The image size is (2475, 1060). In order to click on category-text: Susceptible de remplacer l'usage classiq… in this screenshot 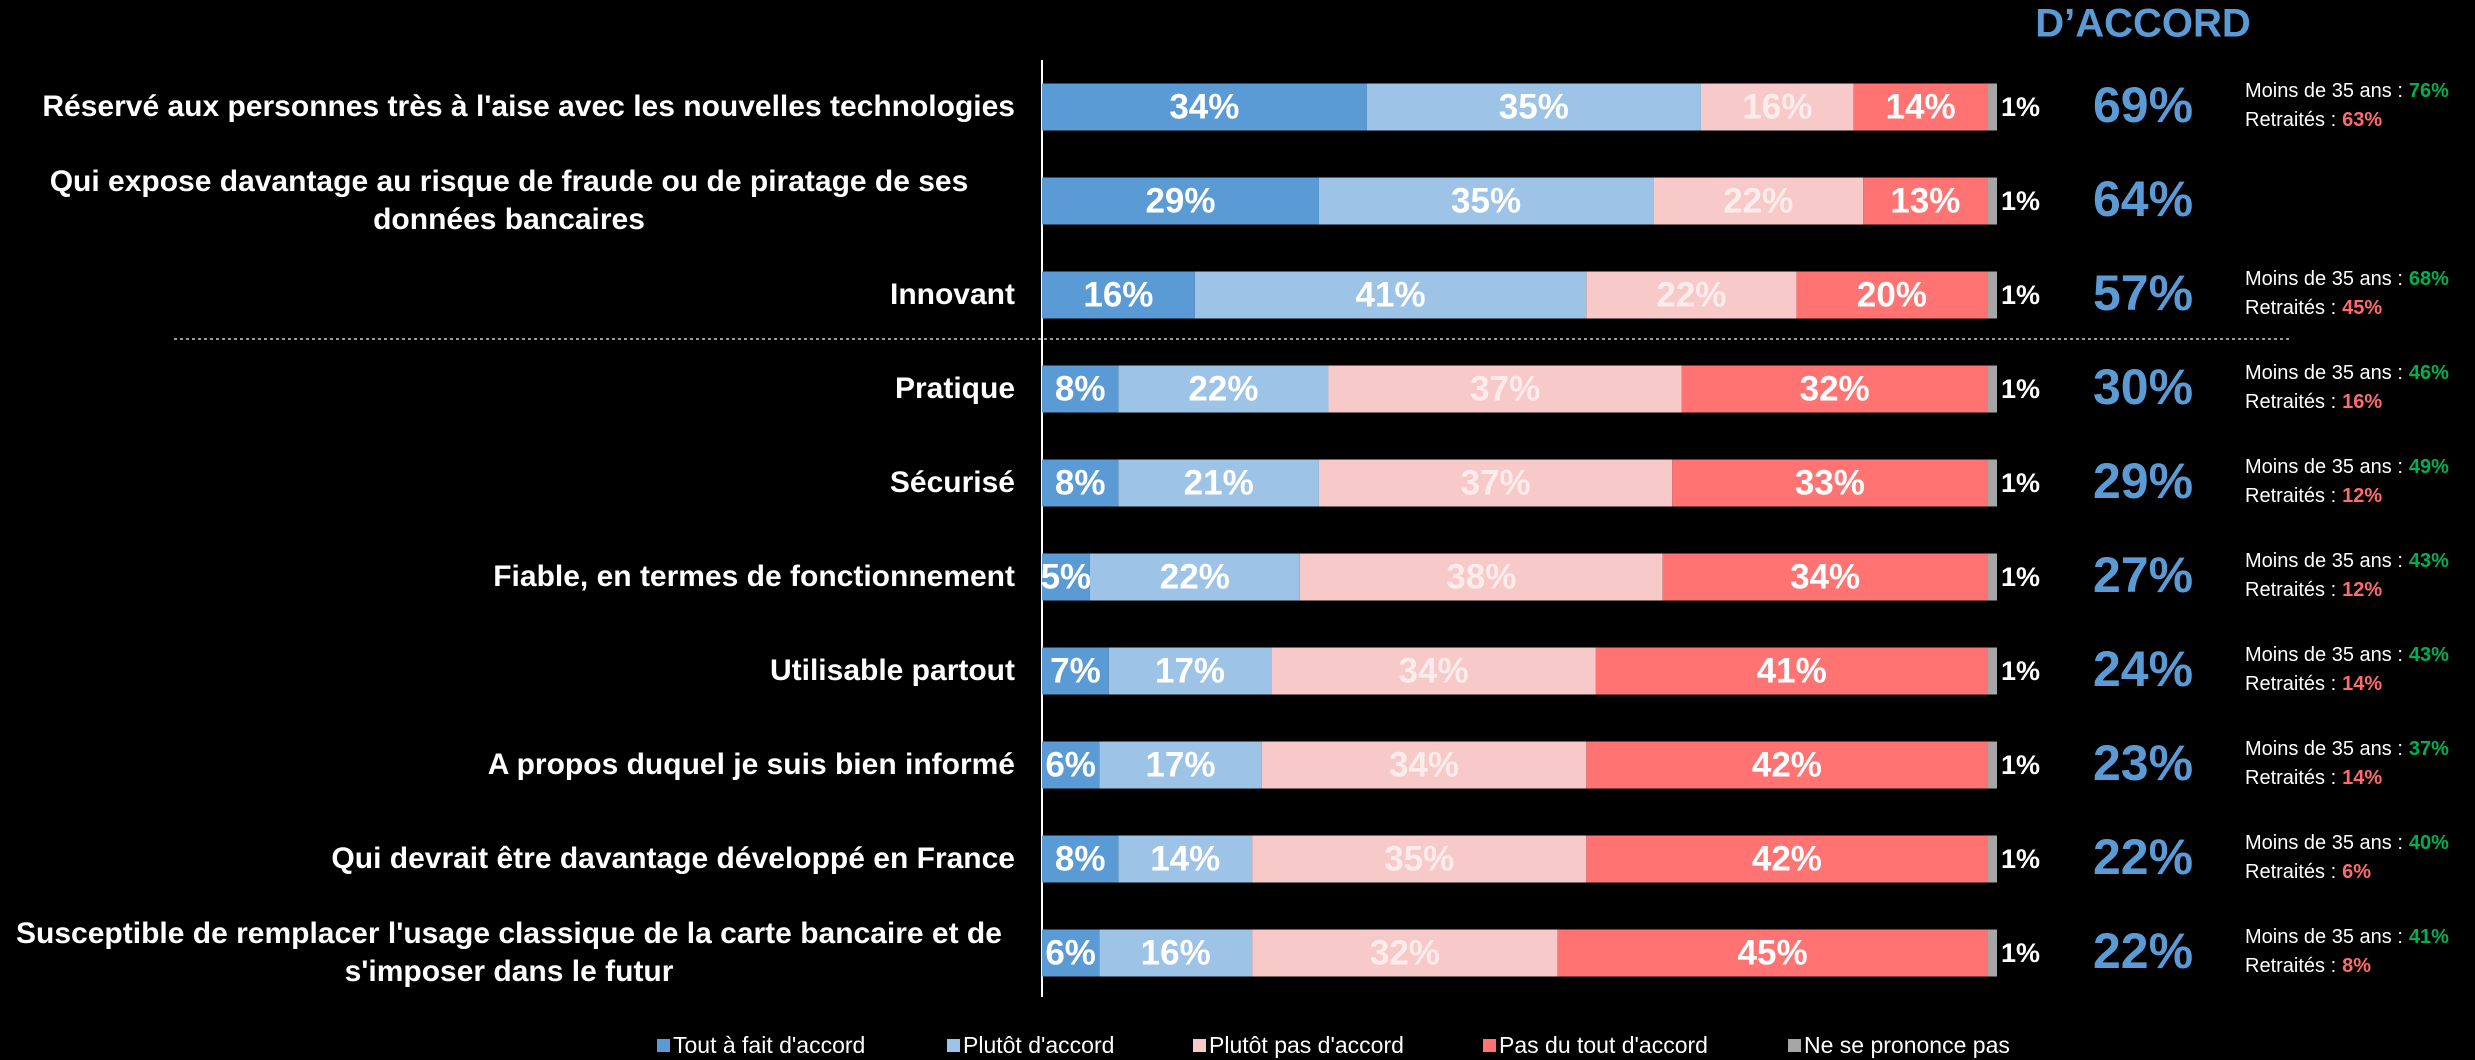, I will do `click(509, 952)`.